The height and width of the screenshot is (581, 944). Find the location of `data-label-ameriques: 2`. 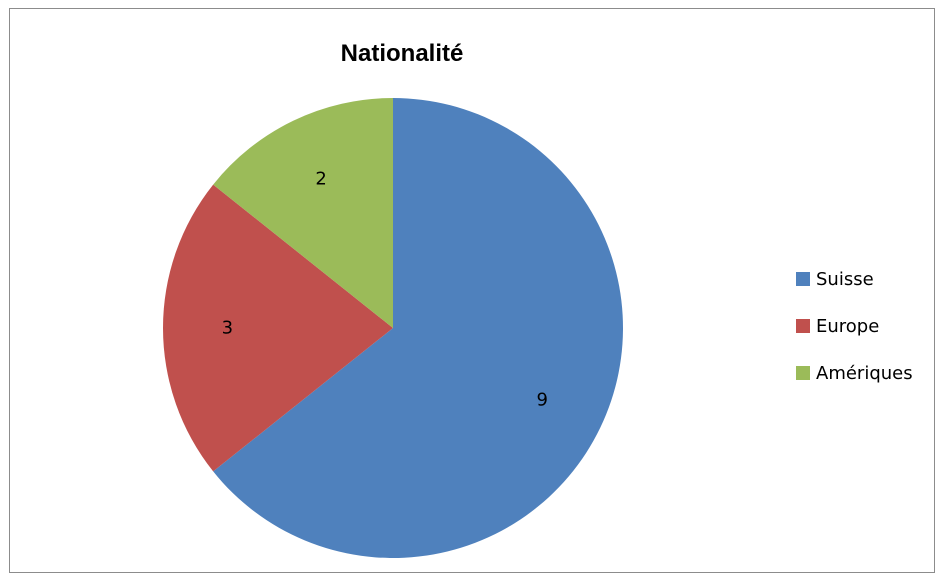

data-label-ameriques: 2 is located at coordinates (320, 178).